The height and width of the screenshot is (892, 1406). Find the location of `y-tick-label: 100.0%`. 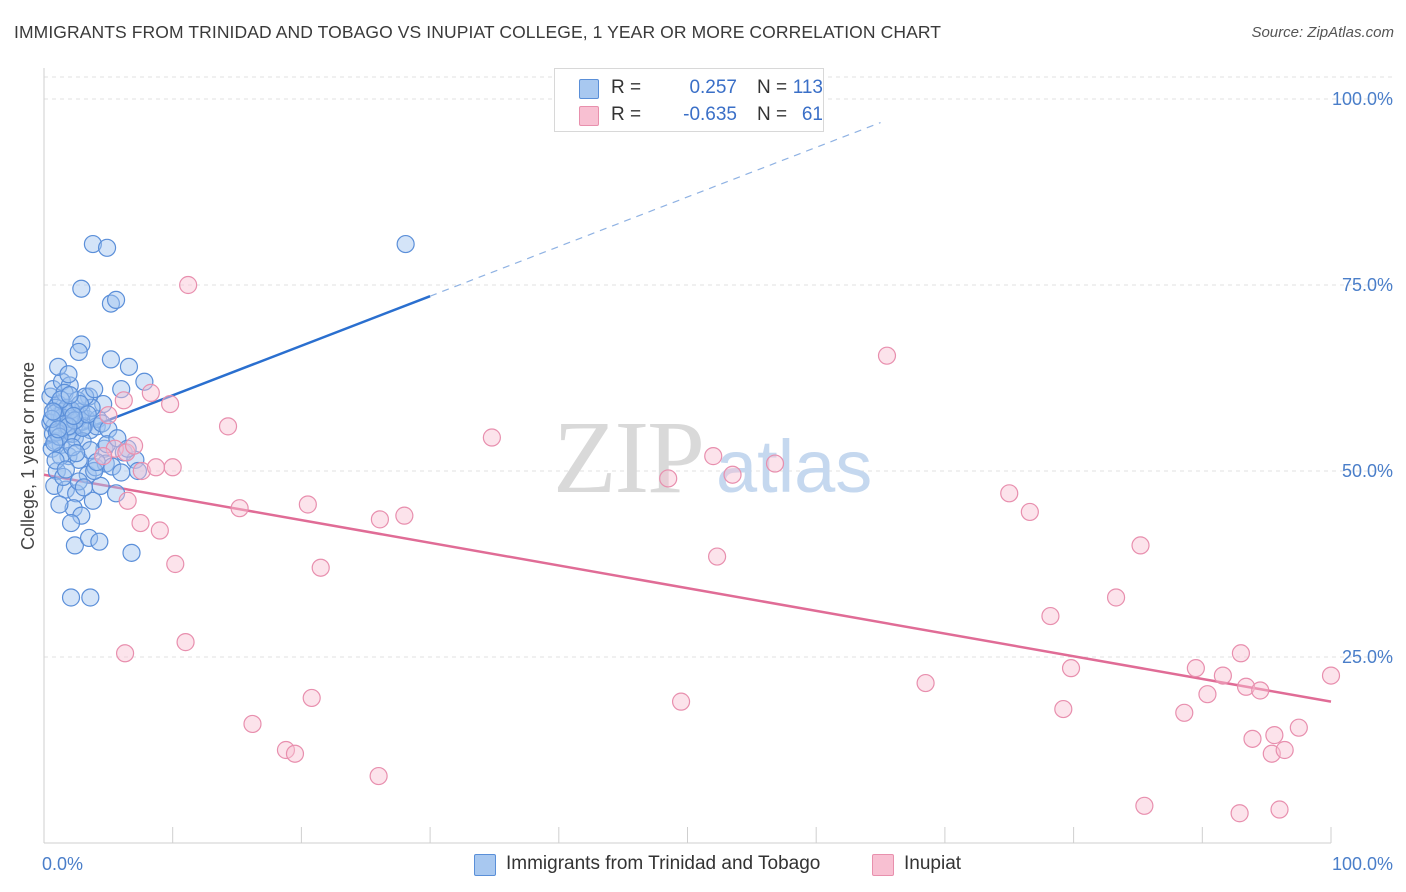

y-tick-label: 100.0% is located at coordinates (1362, 99).